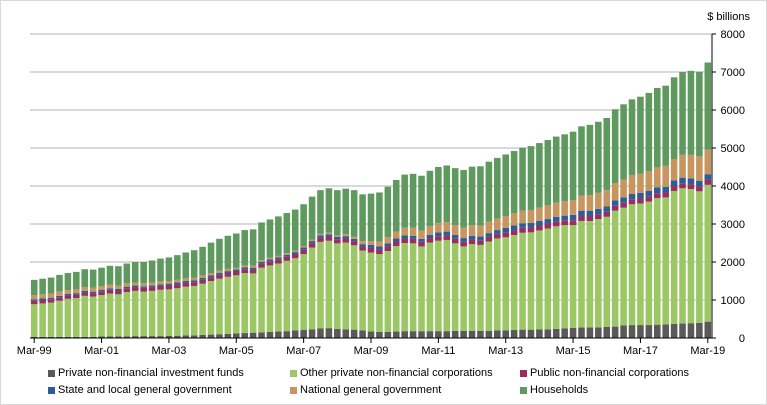 Image resolution: width=767 pixels, height=405 pixels. Describe the element at coordinates (51, 390) in the screenshot. I see `legend-swatch` at that location.